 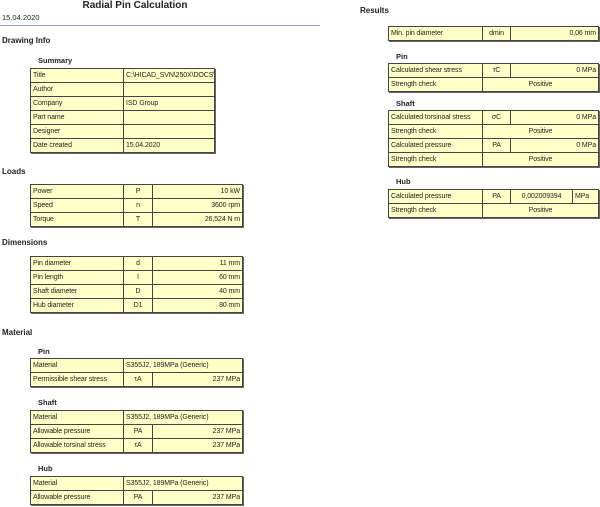 I want to click on page-title: Radial Pin Calculation, so click(x=135, y=5).